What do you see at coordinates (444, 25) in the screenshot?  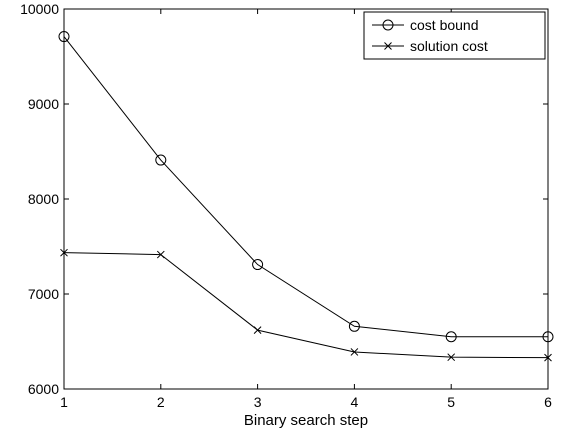 I see `legend-label-cost-bound: cost bound` at bounding box center [444, 25].